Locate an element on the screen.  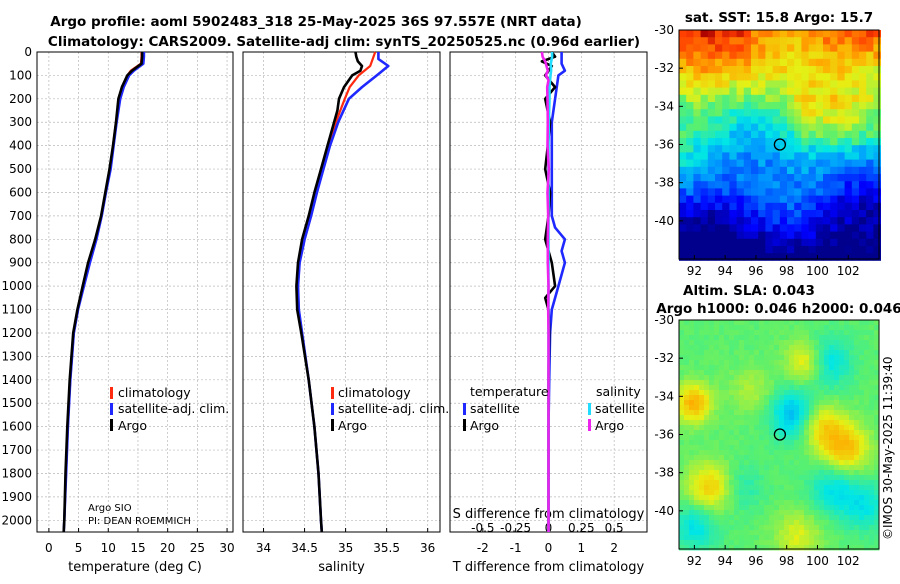
x-tick-label: 20 is located at coordinates (167, 548).